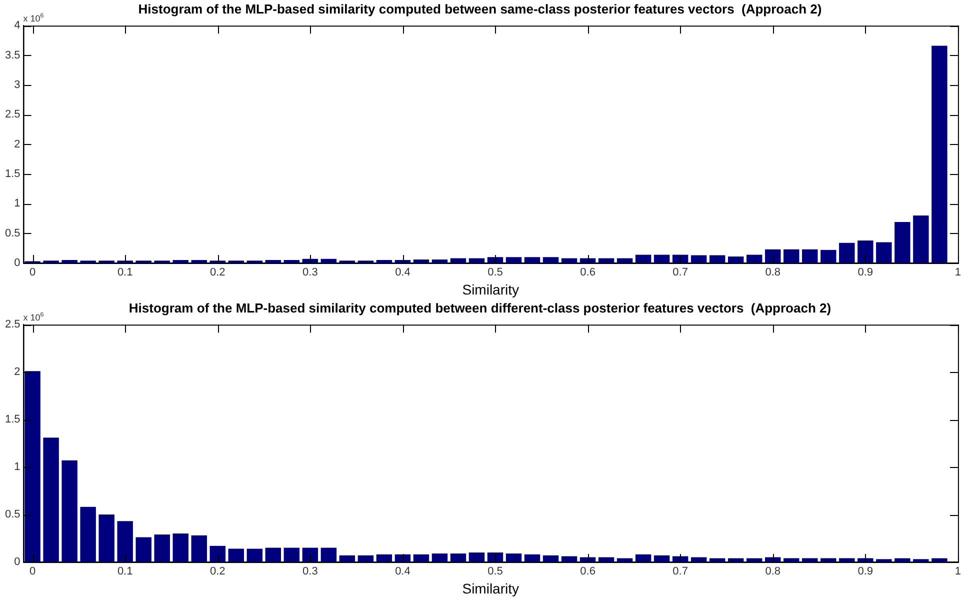 This screenshot has width=964, height=598. I want to click on y-tick-label: 3, so click(17, 84).